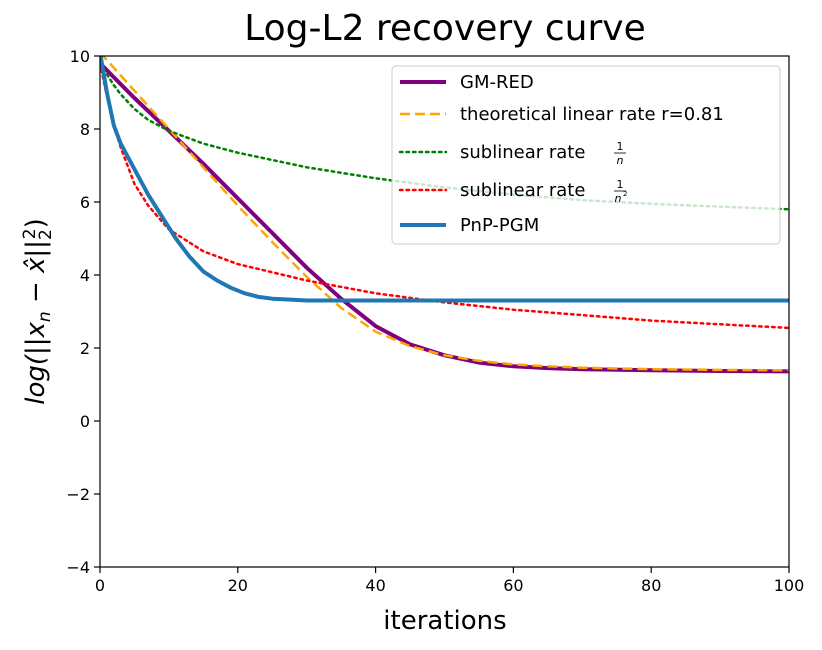 Image resolution: width=822 pixels, height=650 pixels. I want to click on x-tick-label: 80, so click(651, 585).